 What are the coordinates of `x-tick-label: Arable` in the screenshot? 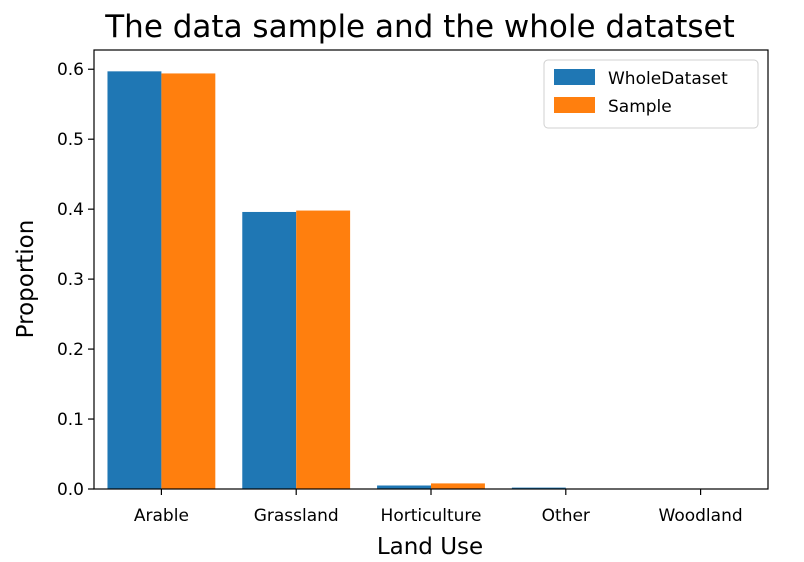 It's located at (161, 516).